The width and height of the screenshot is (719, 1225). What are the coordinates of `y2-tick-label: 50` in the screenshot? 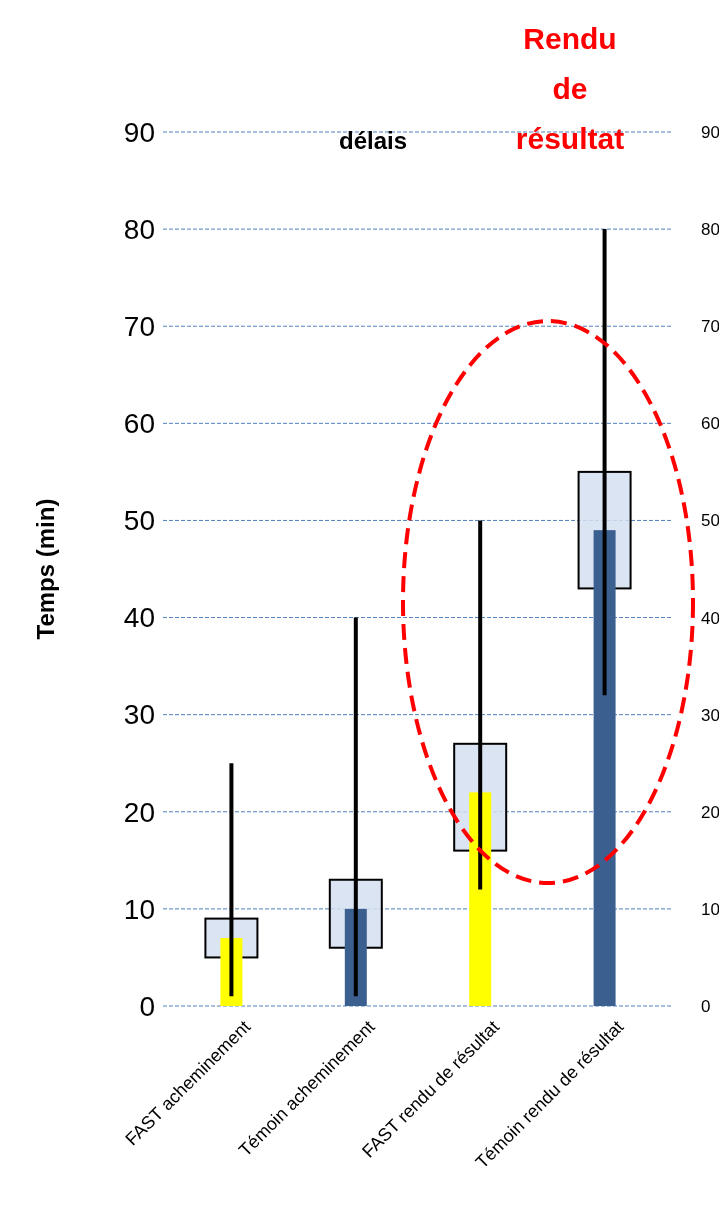 It's located at (710, 521).